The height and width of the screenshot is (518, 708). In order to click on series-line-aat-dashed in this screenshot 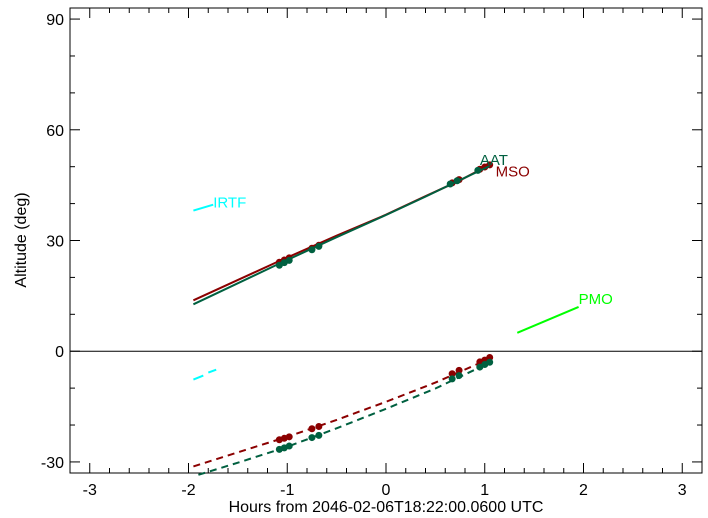, I will do `click(344, 418)`.